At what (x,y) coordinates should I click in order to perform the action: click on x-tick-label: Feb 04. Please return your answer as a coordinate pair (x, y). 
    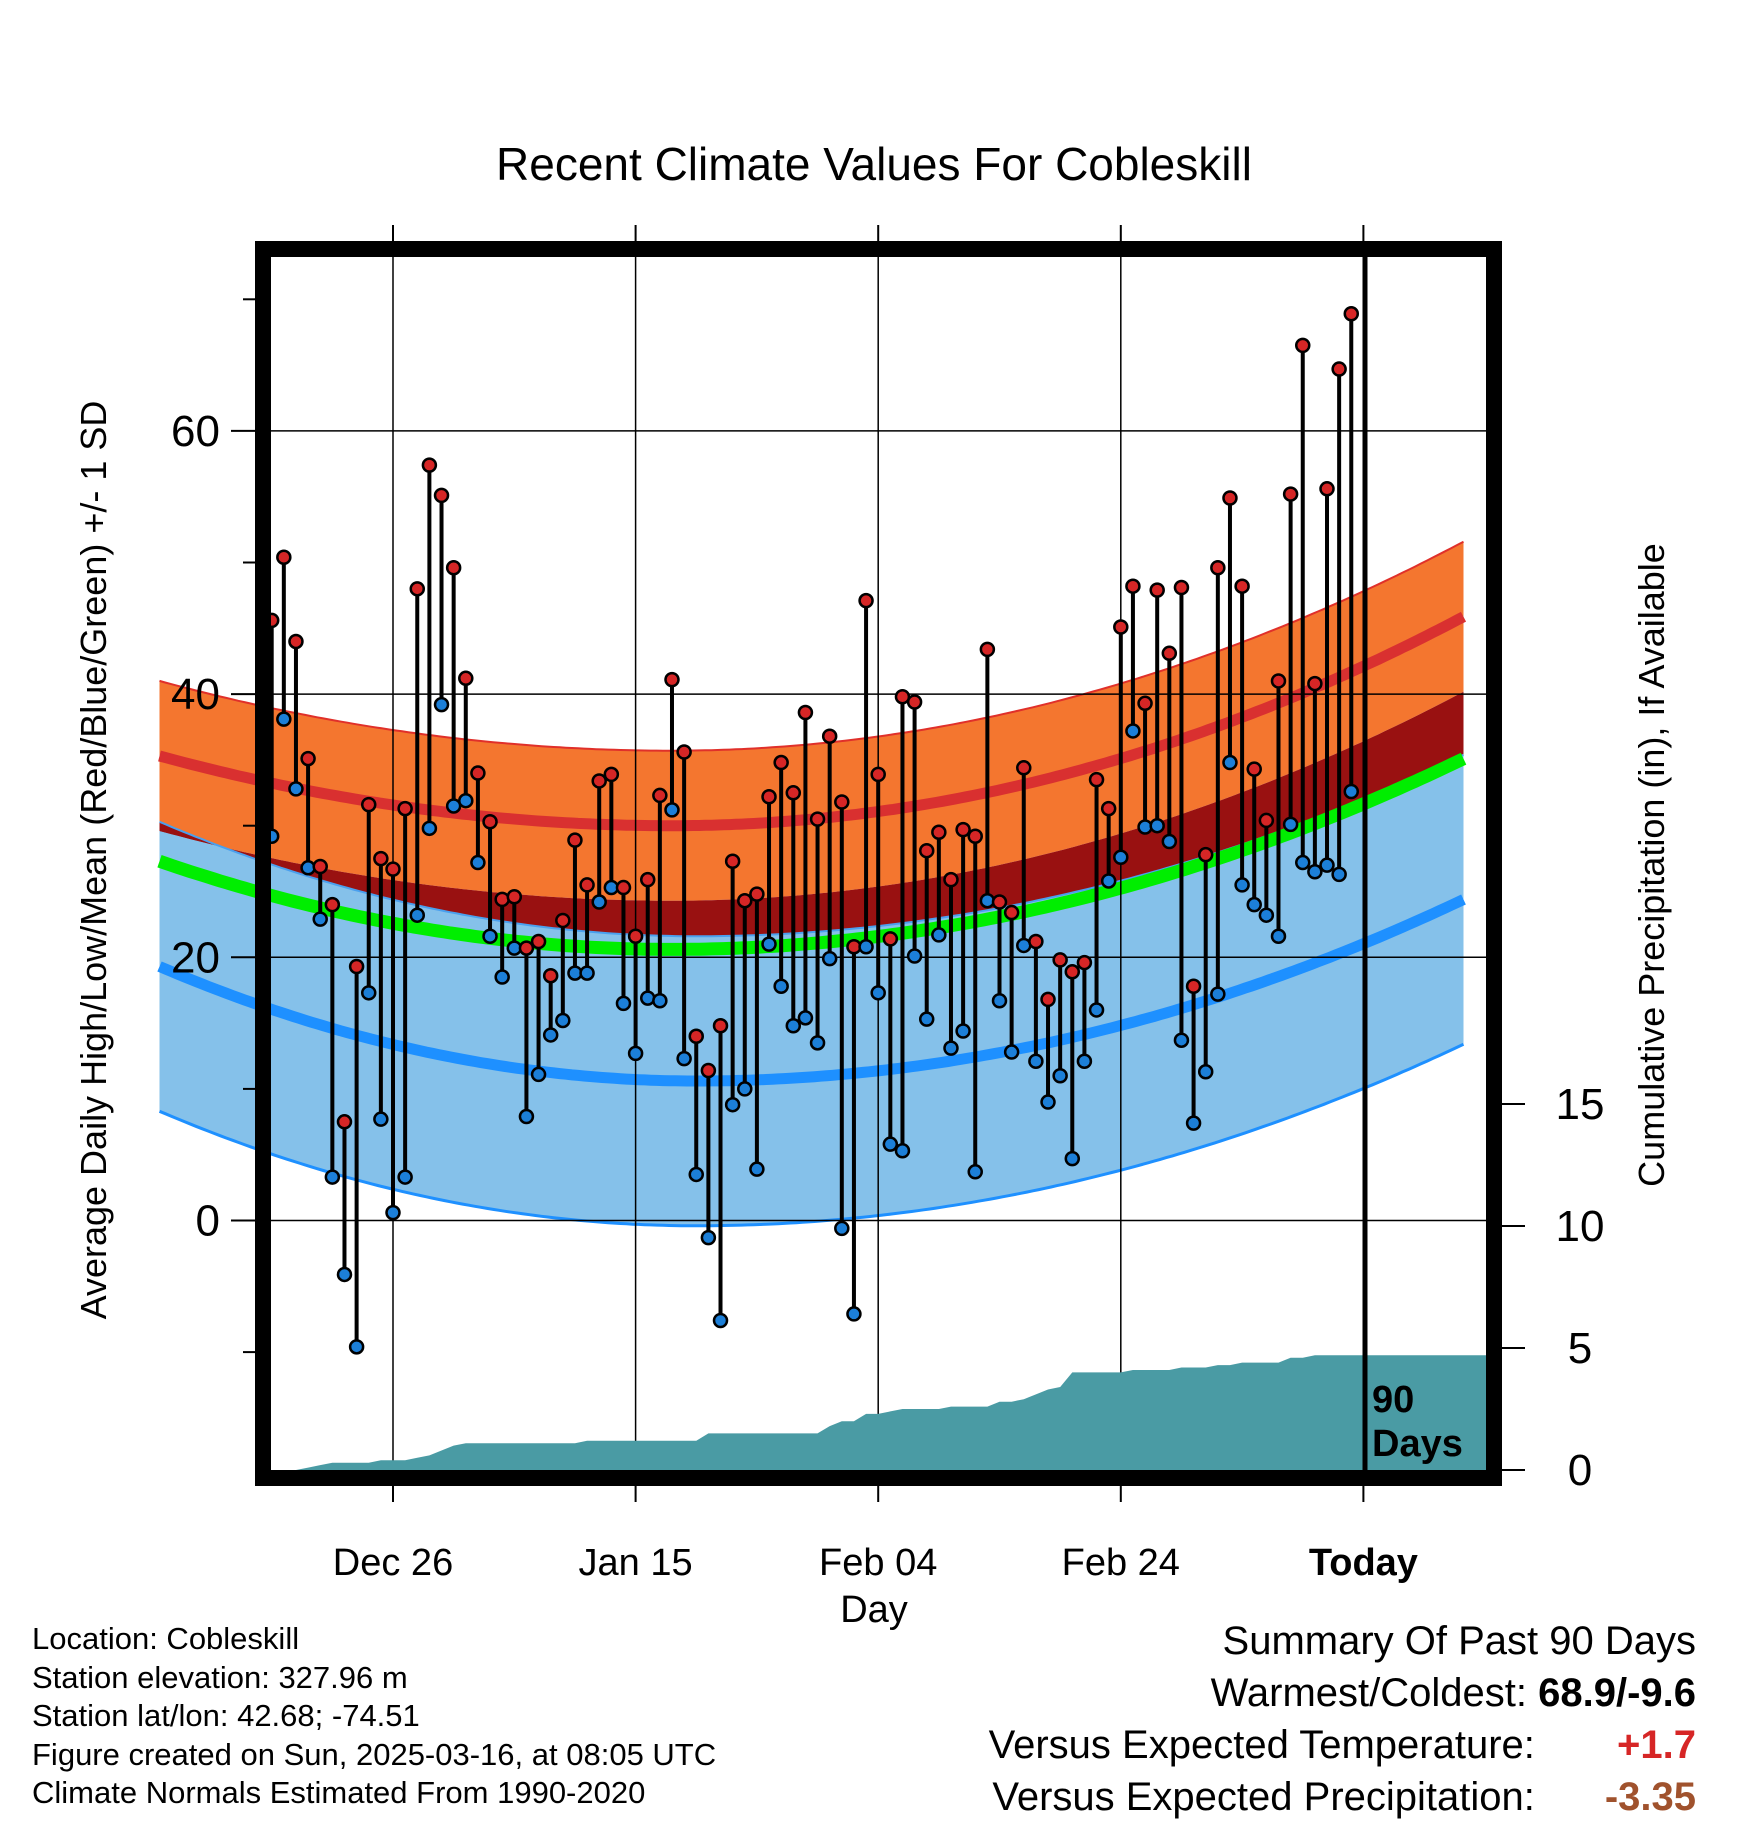
    Looking at the image, I should click on (878, 1563).